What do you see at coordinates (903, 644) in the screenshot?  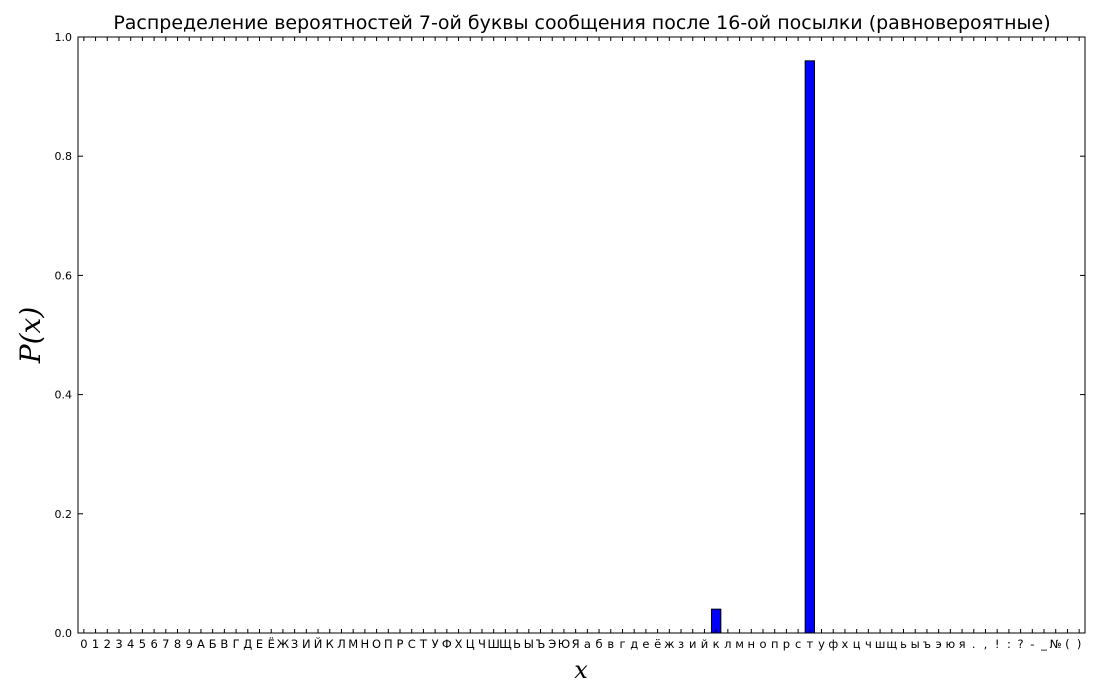 I see `x-category-label: ь` at bounding box center [903, 644].